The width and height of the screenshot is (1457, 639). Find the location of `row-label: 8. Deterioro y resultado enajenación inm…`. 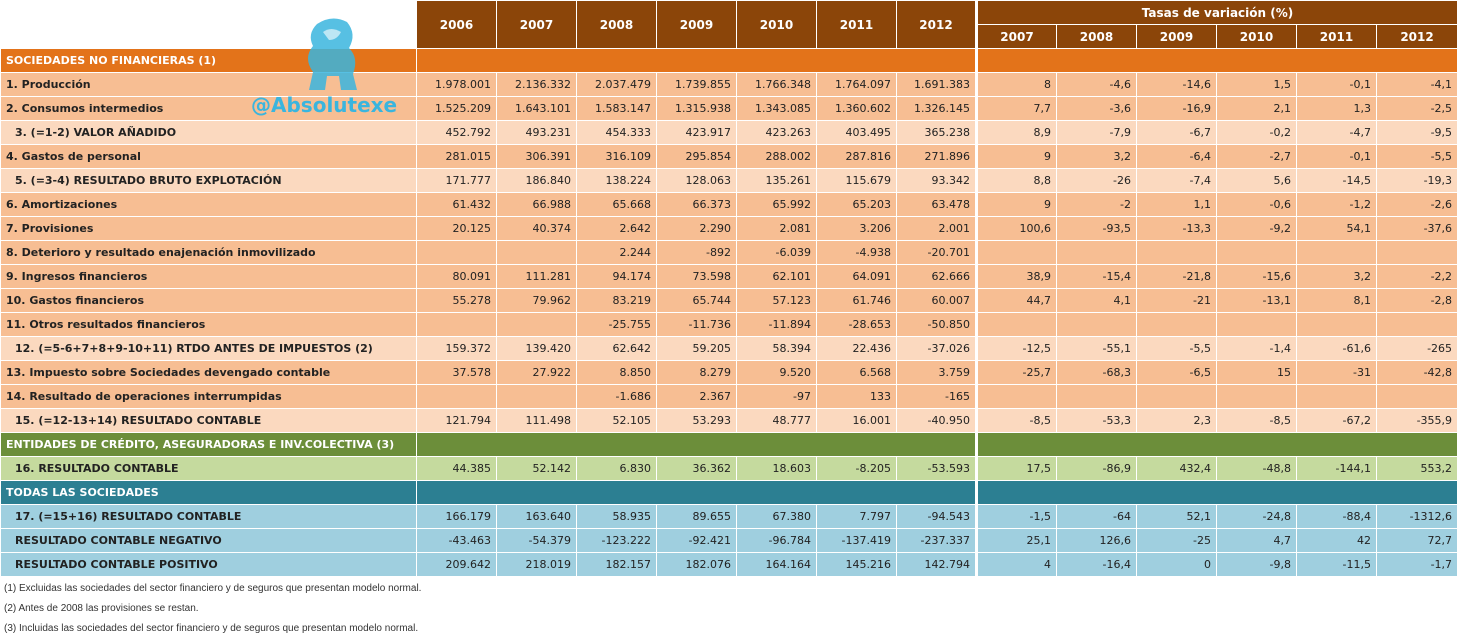

row-label: 8. Deterioro y resultado enajenación inm… is located at coordinates (209, 253).